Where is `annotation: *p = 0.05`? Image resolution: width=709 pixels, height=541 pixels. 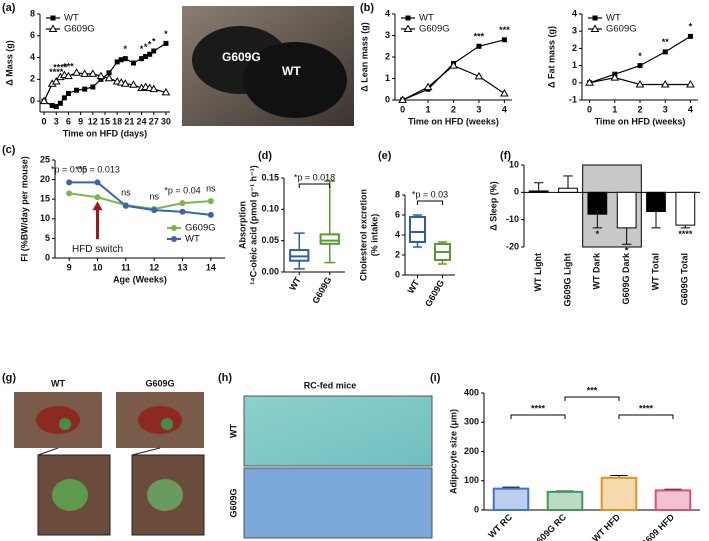 annotation: *p = 0.05 is located at coordinates (69, 170).